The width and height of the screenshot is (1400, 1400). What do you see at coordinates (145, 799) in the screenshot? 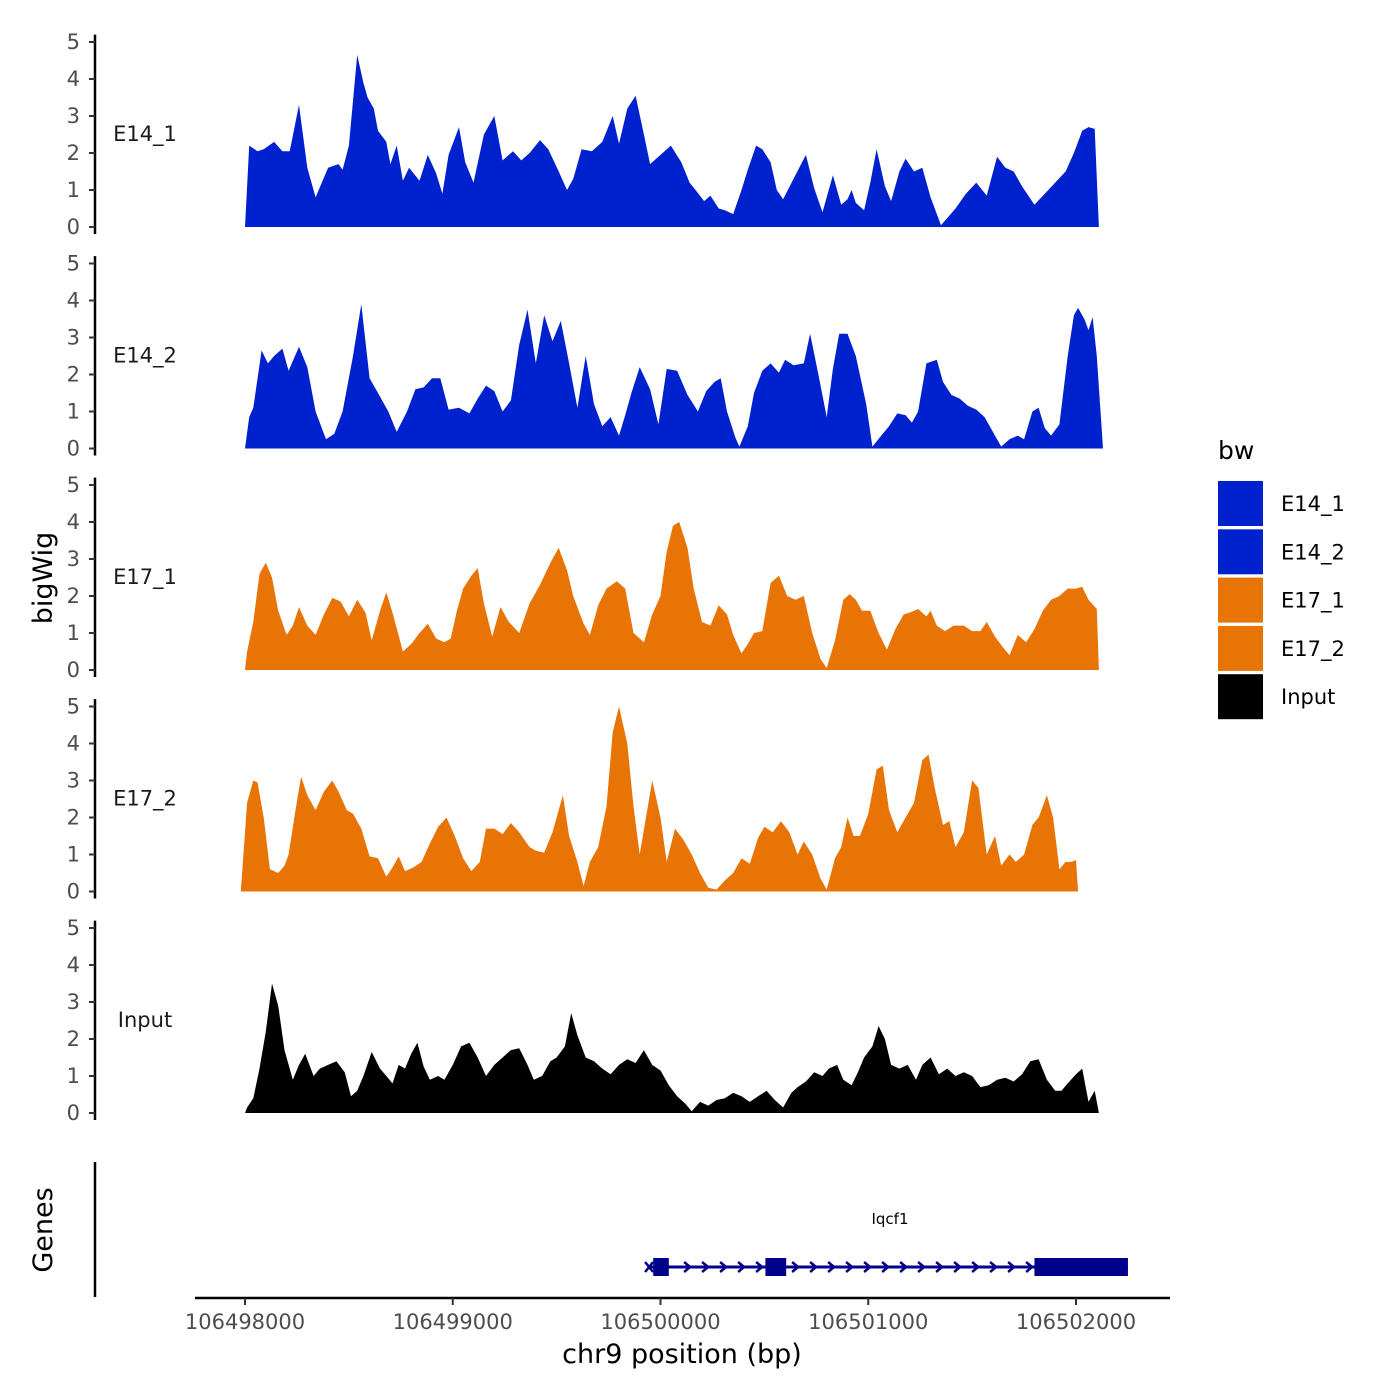
I see `track-label: E17_2` at bounding box center [145, 799].